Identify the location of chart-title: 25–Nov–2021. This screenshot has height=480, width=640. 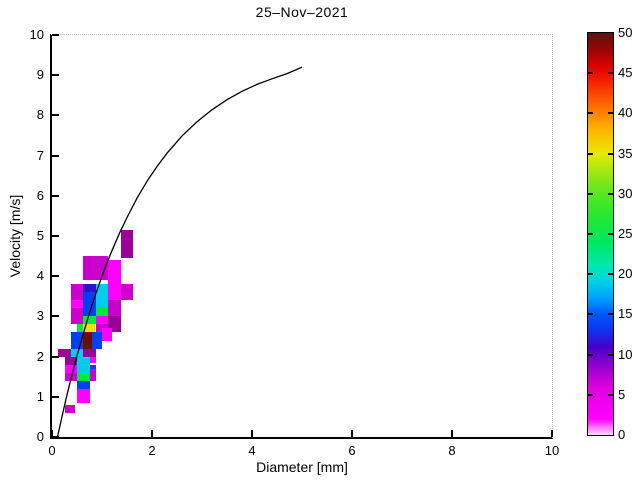
(302, 12).